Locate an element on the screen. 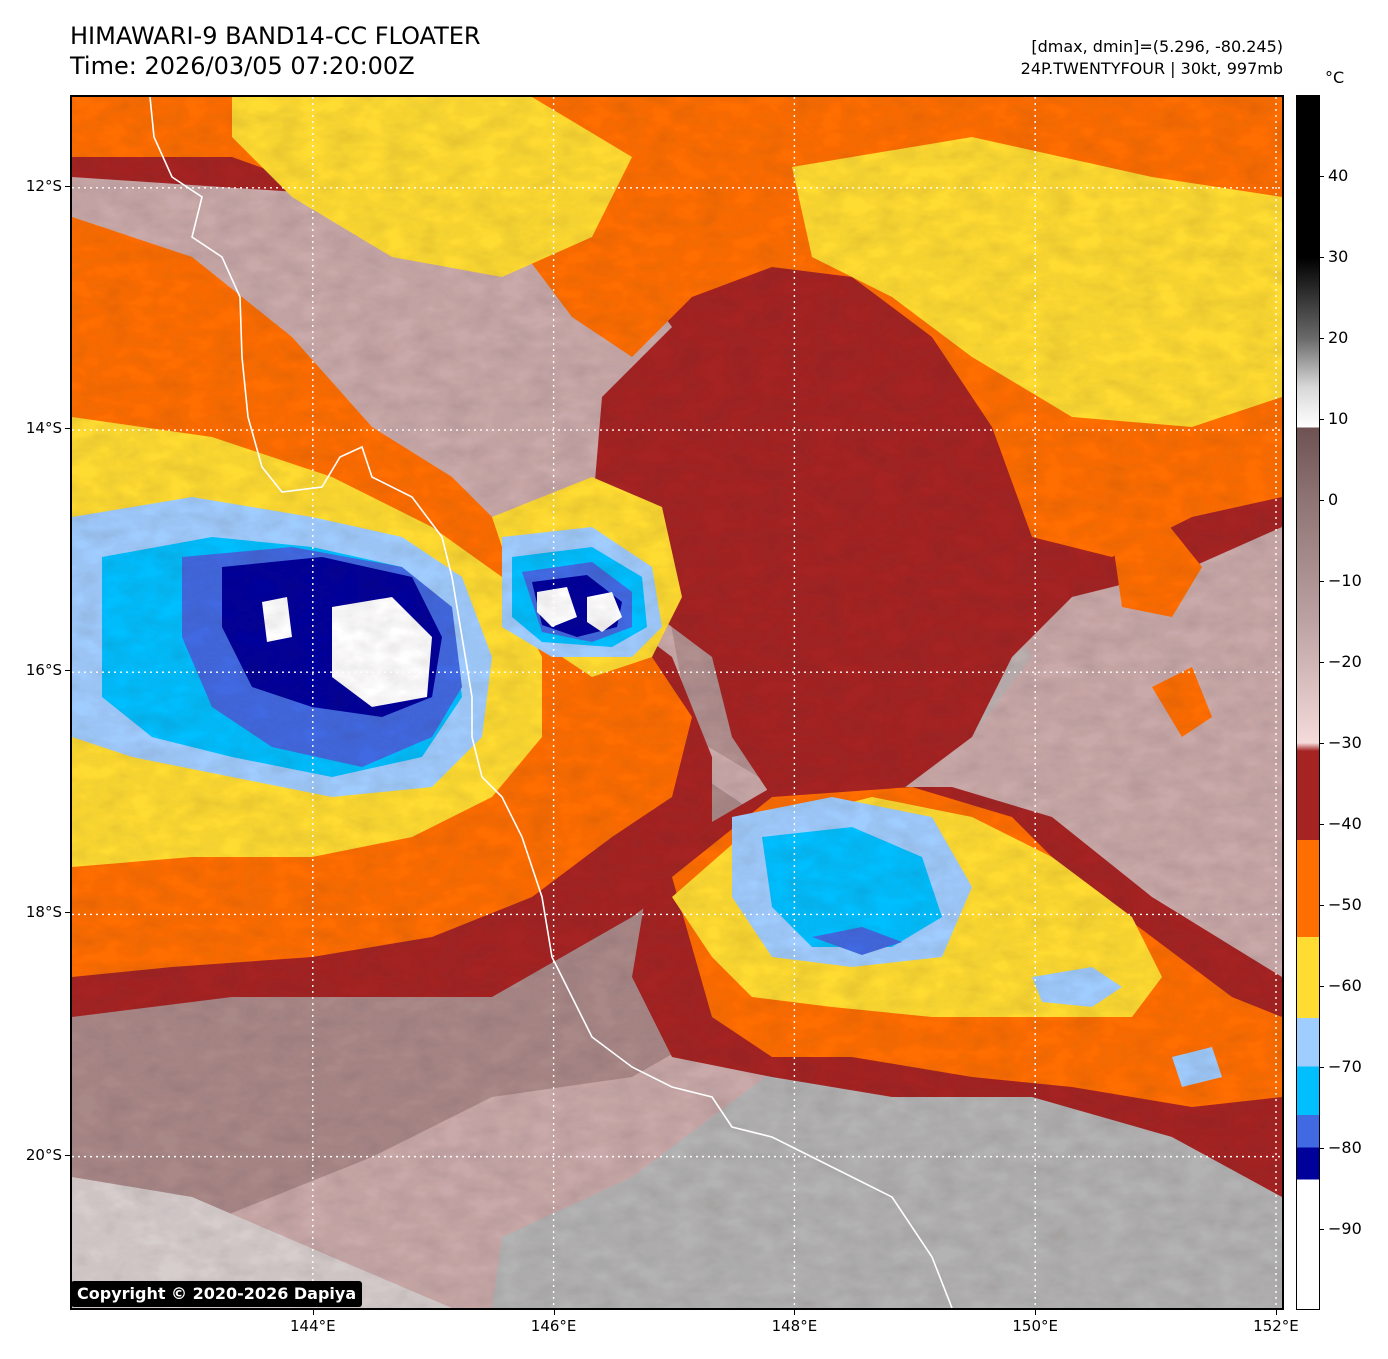 The width and height of the screenshot is (1388, 1359). colorbar-tick-label: −30 is located at coordinates (1345, 742).